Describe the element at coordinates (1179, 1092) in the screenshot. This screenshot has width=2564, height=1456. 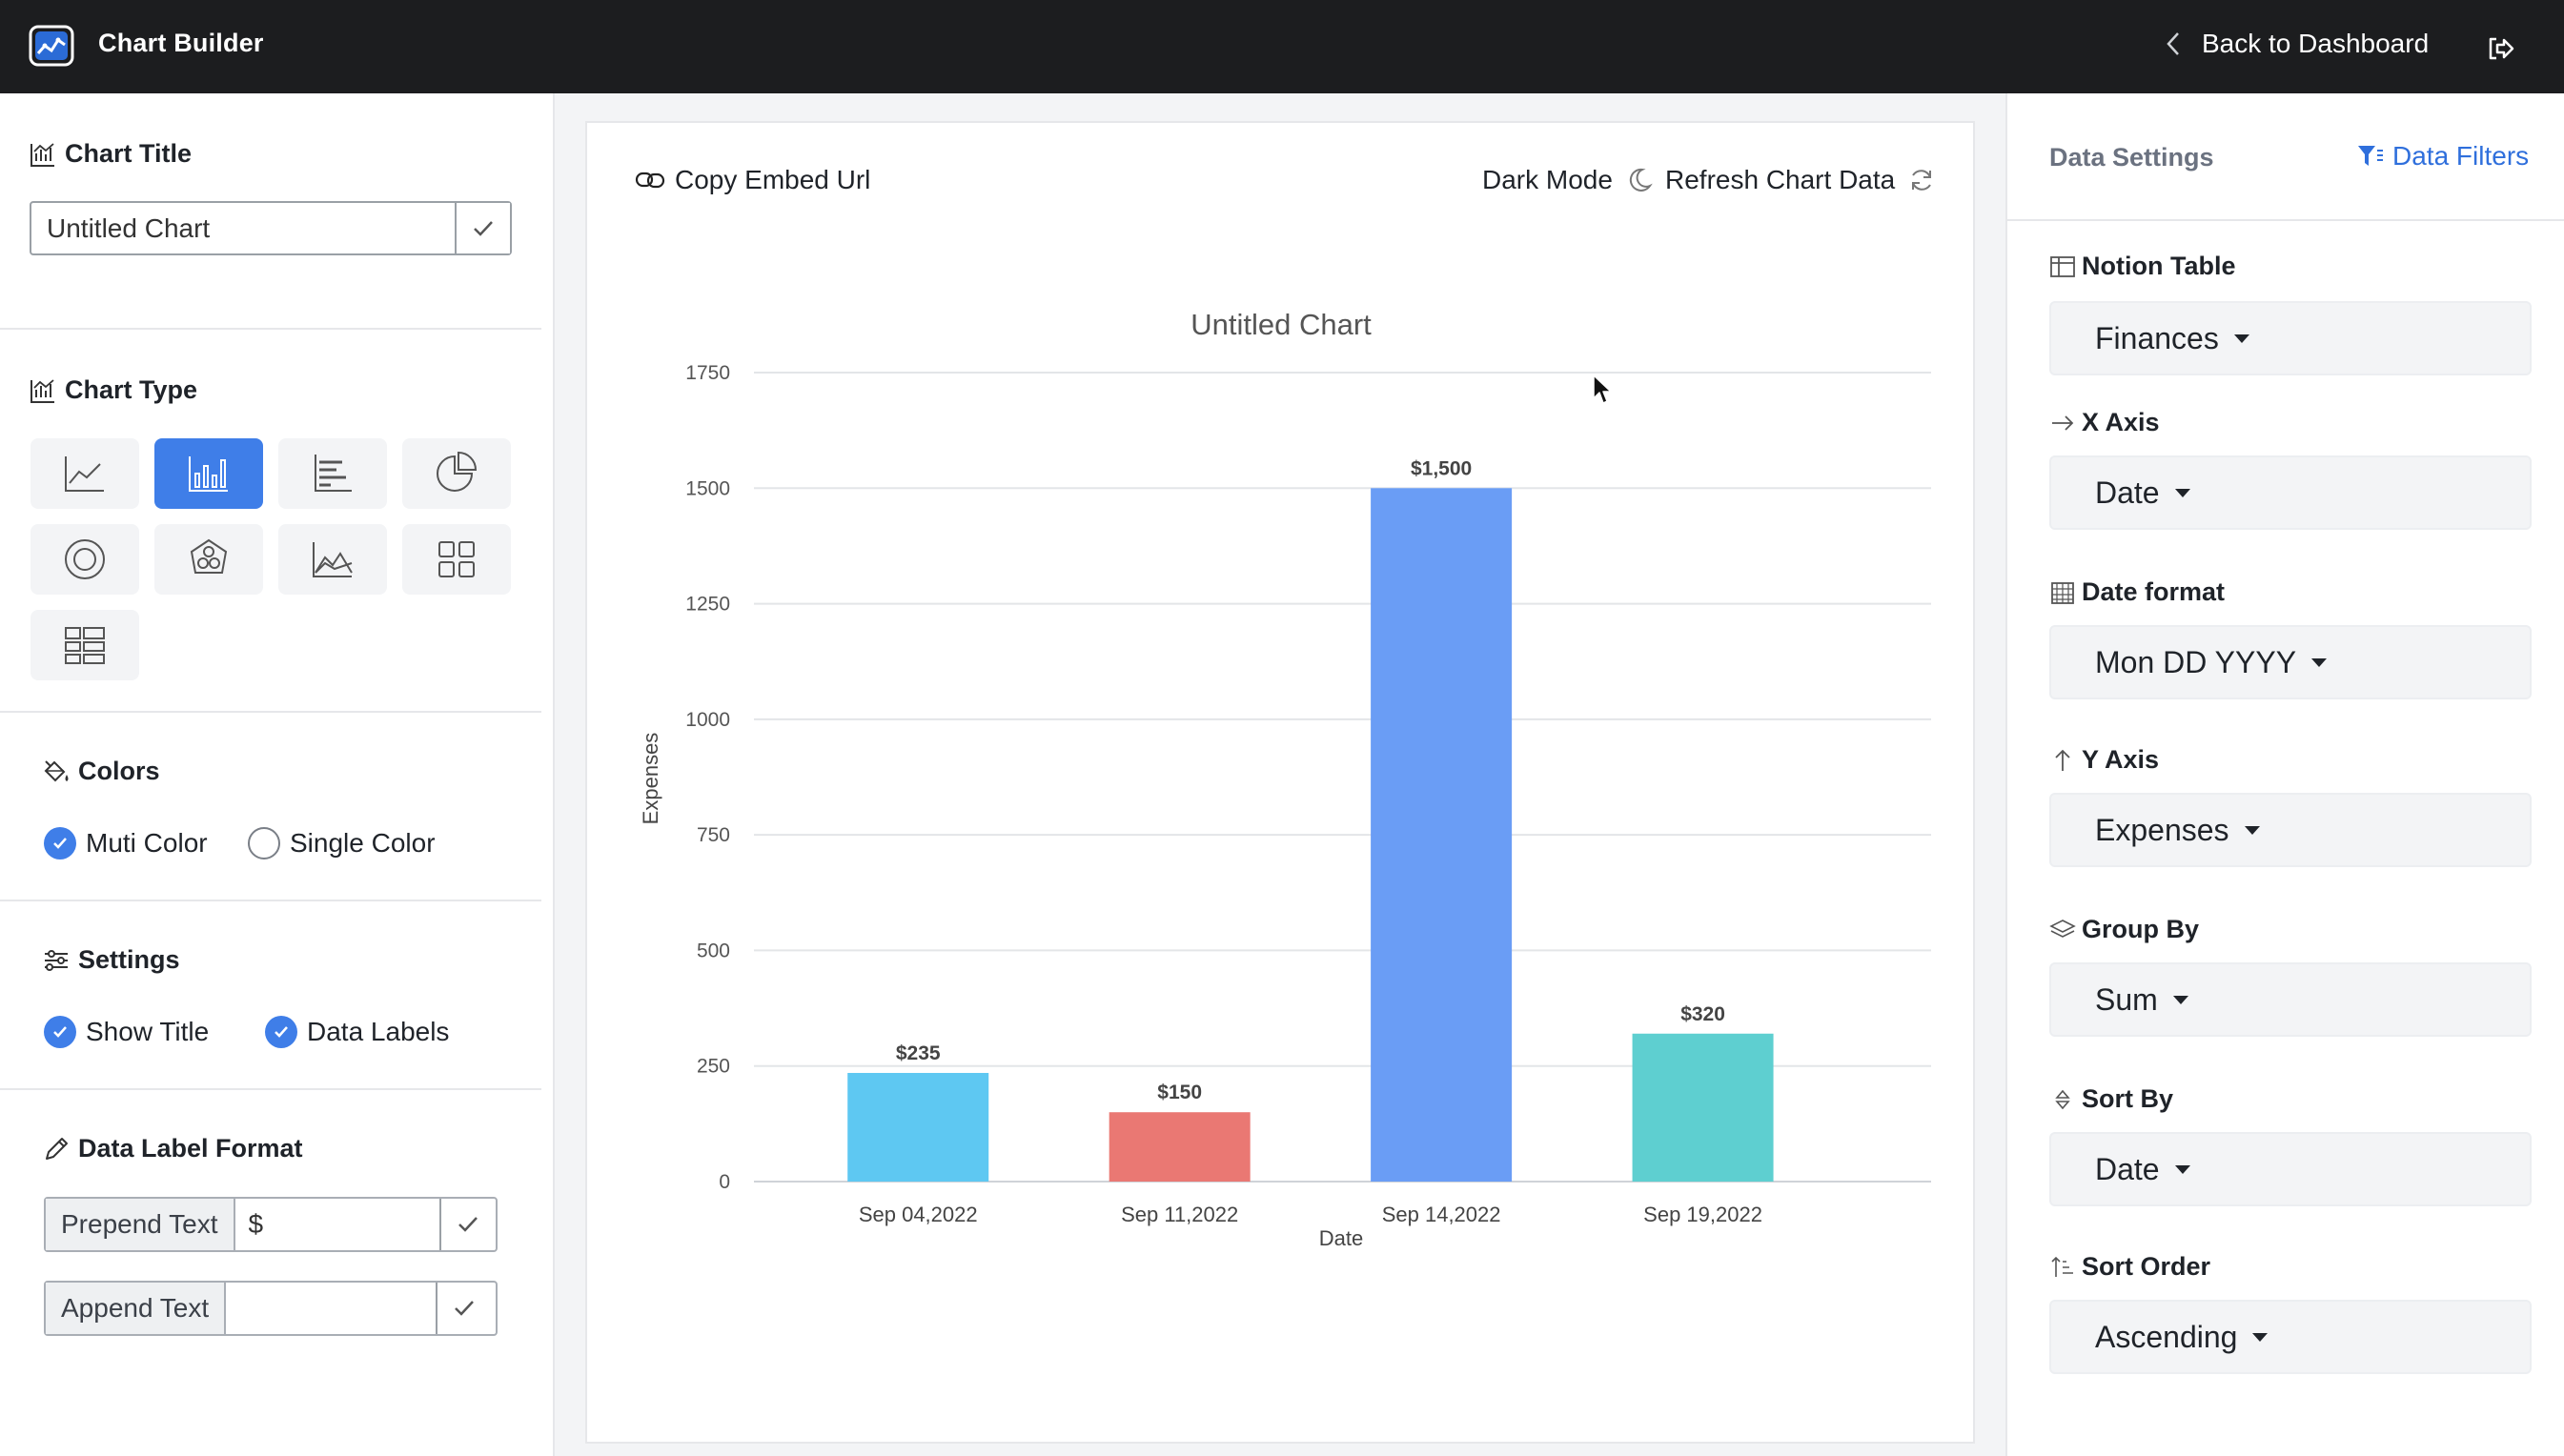
I see `data-label: $150` at that location.